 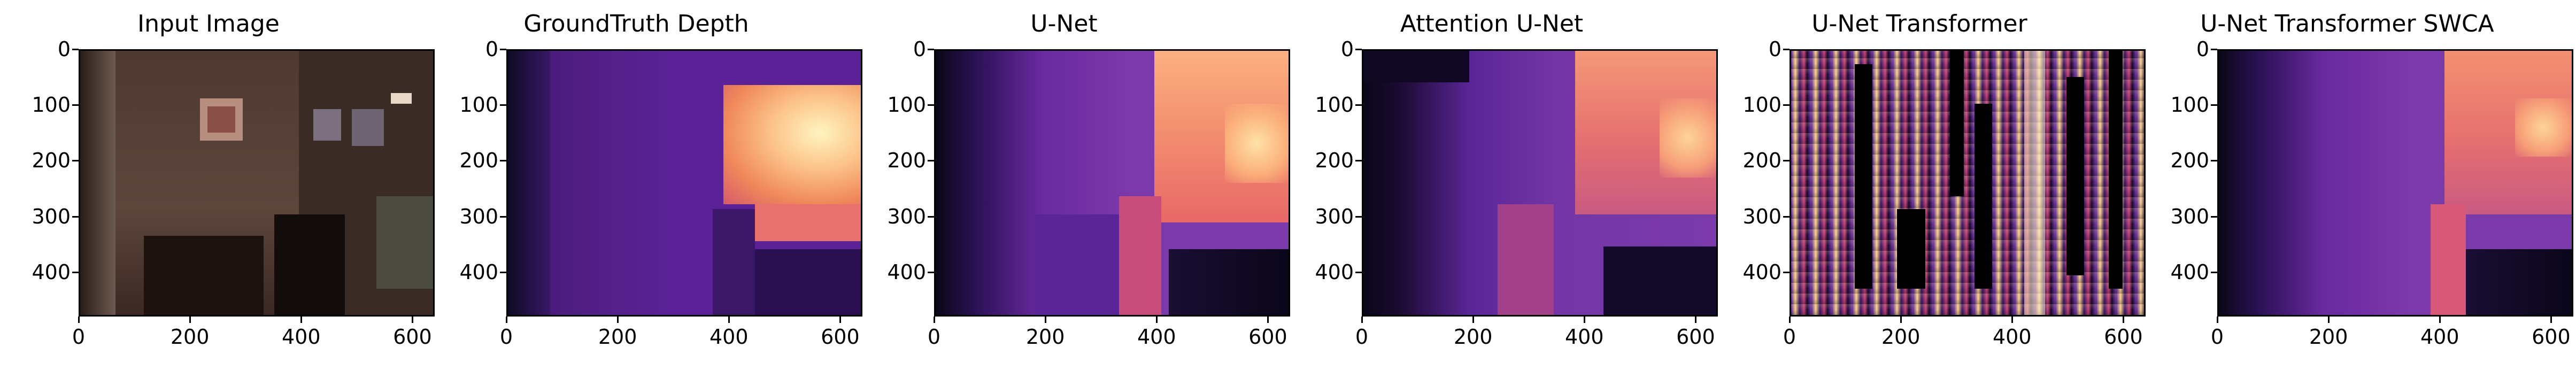 What do you see at coordinates (1919, 23) in the screenshot?
I see `panel-title: U-Net Transformer` at bounding box center [1919, 23].